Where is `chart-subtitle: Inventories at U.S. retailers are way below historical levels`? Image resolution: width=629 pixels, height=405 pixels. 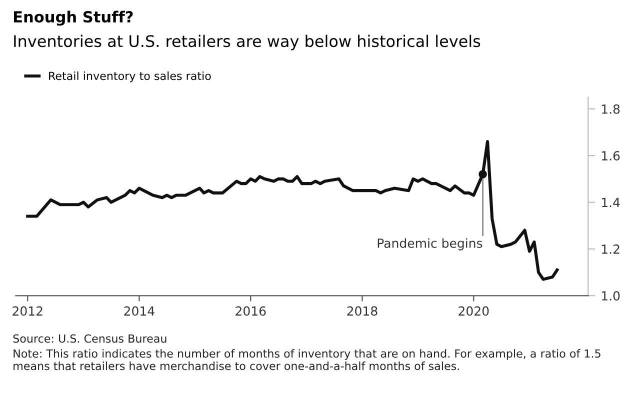
chart-subtitle: Inventories at U.S. retailers are way below historical levels is located at coordinates (247, 42).